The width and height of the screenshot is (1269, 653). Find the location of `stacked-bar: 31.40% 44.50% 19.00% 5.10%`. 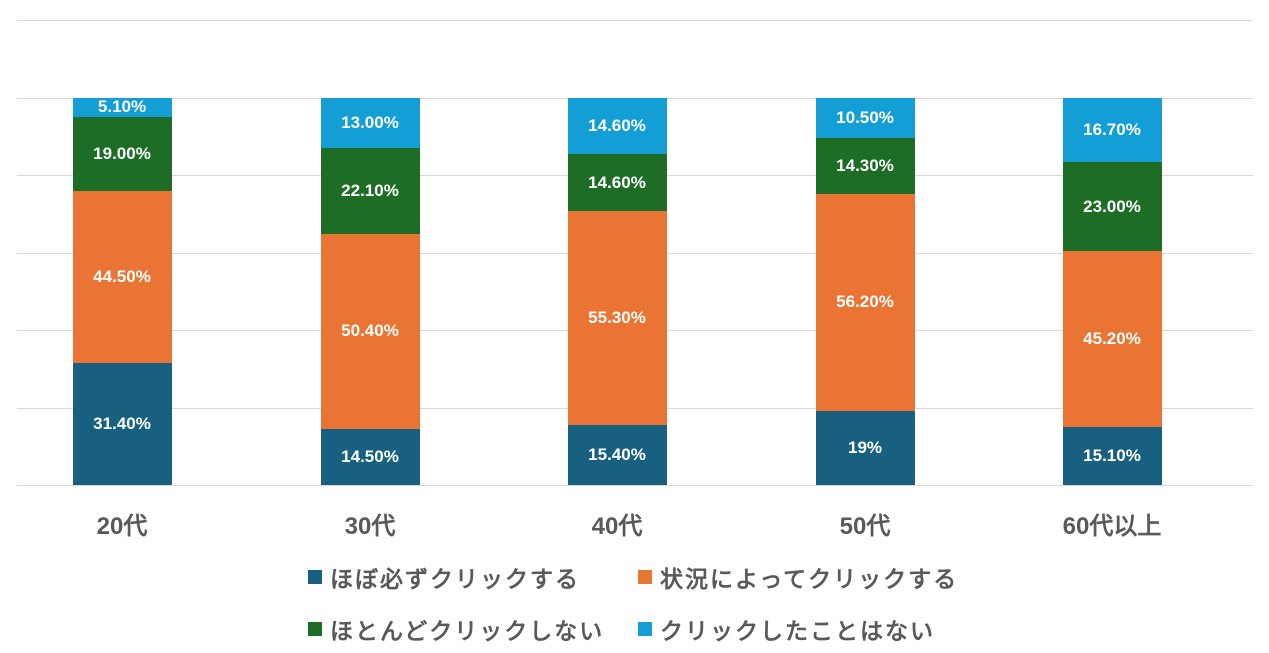

stacked-bar: 31.40% 44.50% 19.00% 5.10% is located at coordinates (122, 291).